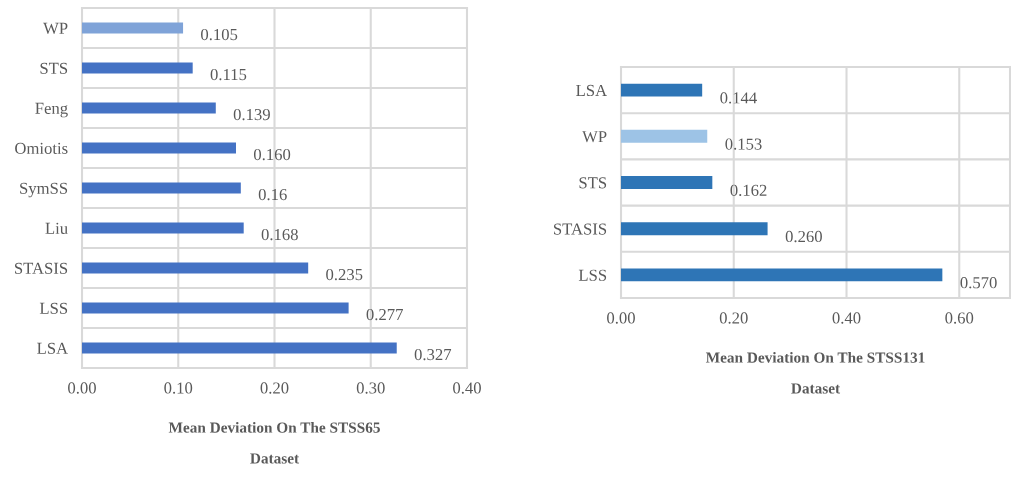 This screenshot has width=1011, height=478. Describe the element at coordinates (178, 388) in the screenshot. I see `x-tick-label: 0.10` at that location.